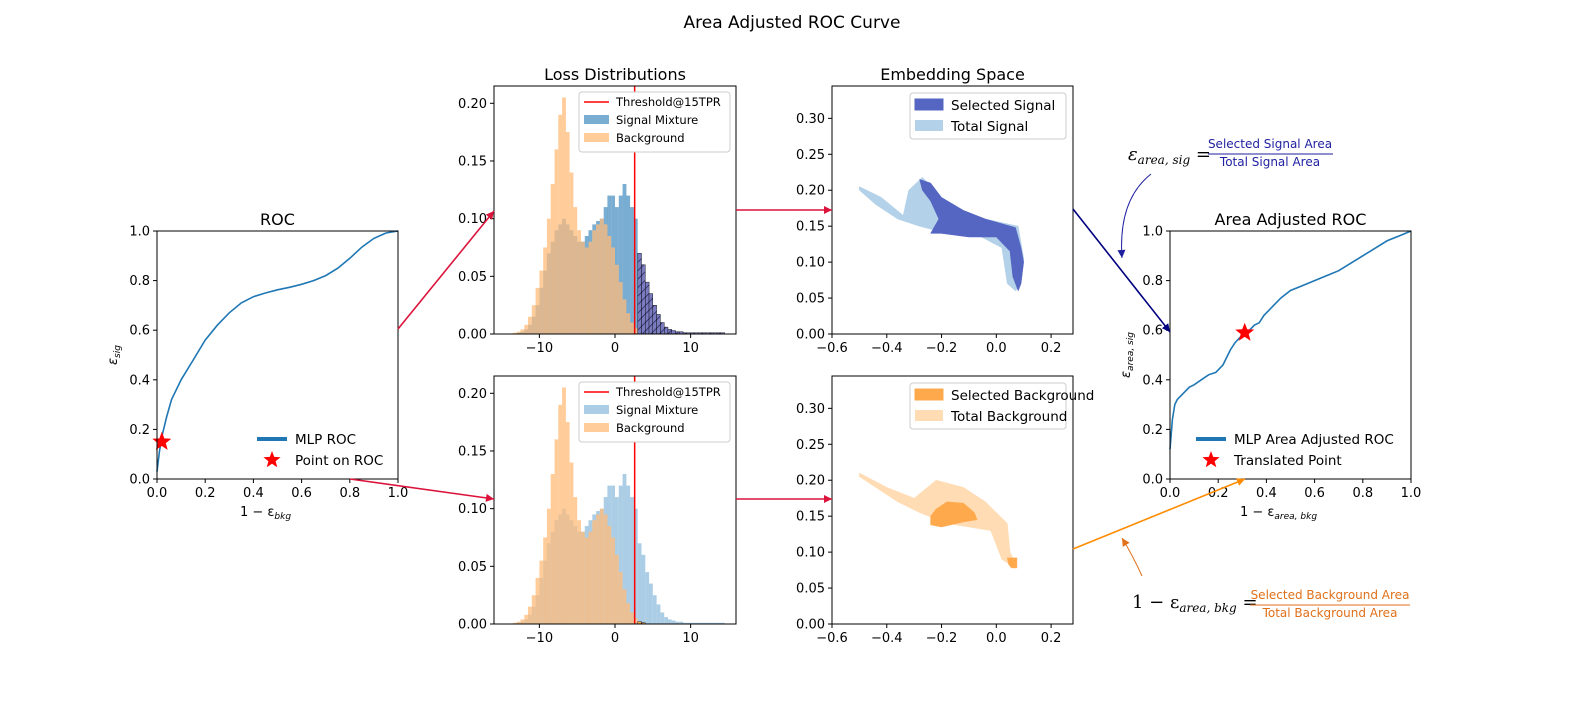  What do you see at coordinates (1411, 493) in the screenshot?
I see `x-tick-label: 1.0` at bounding box center [1411, 493].